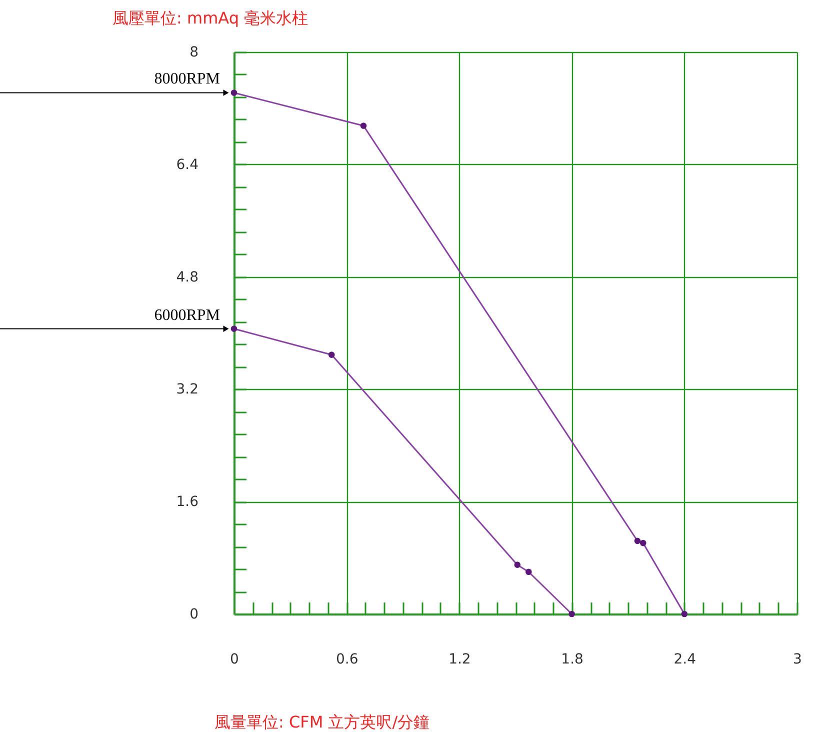 This screenshot has width=820, height=732. Describe the element at coordinates (187, 277) in the screenshot. I see `y-tick-label: 4.8` at that location.